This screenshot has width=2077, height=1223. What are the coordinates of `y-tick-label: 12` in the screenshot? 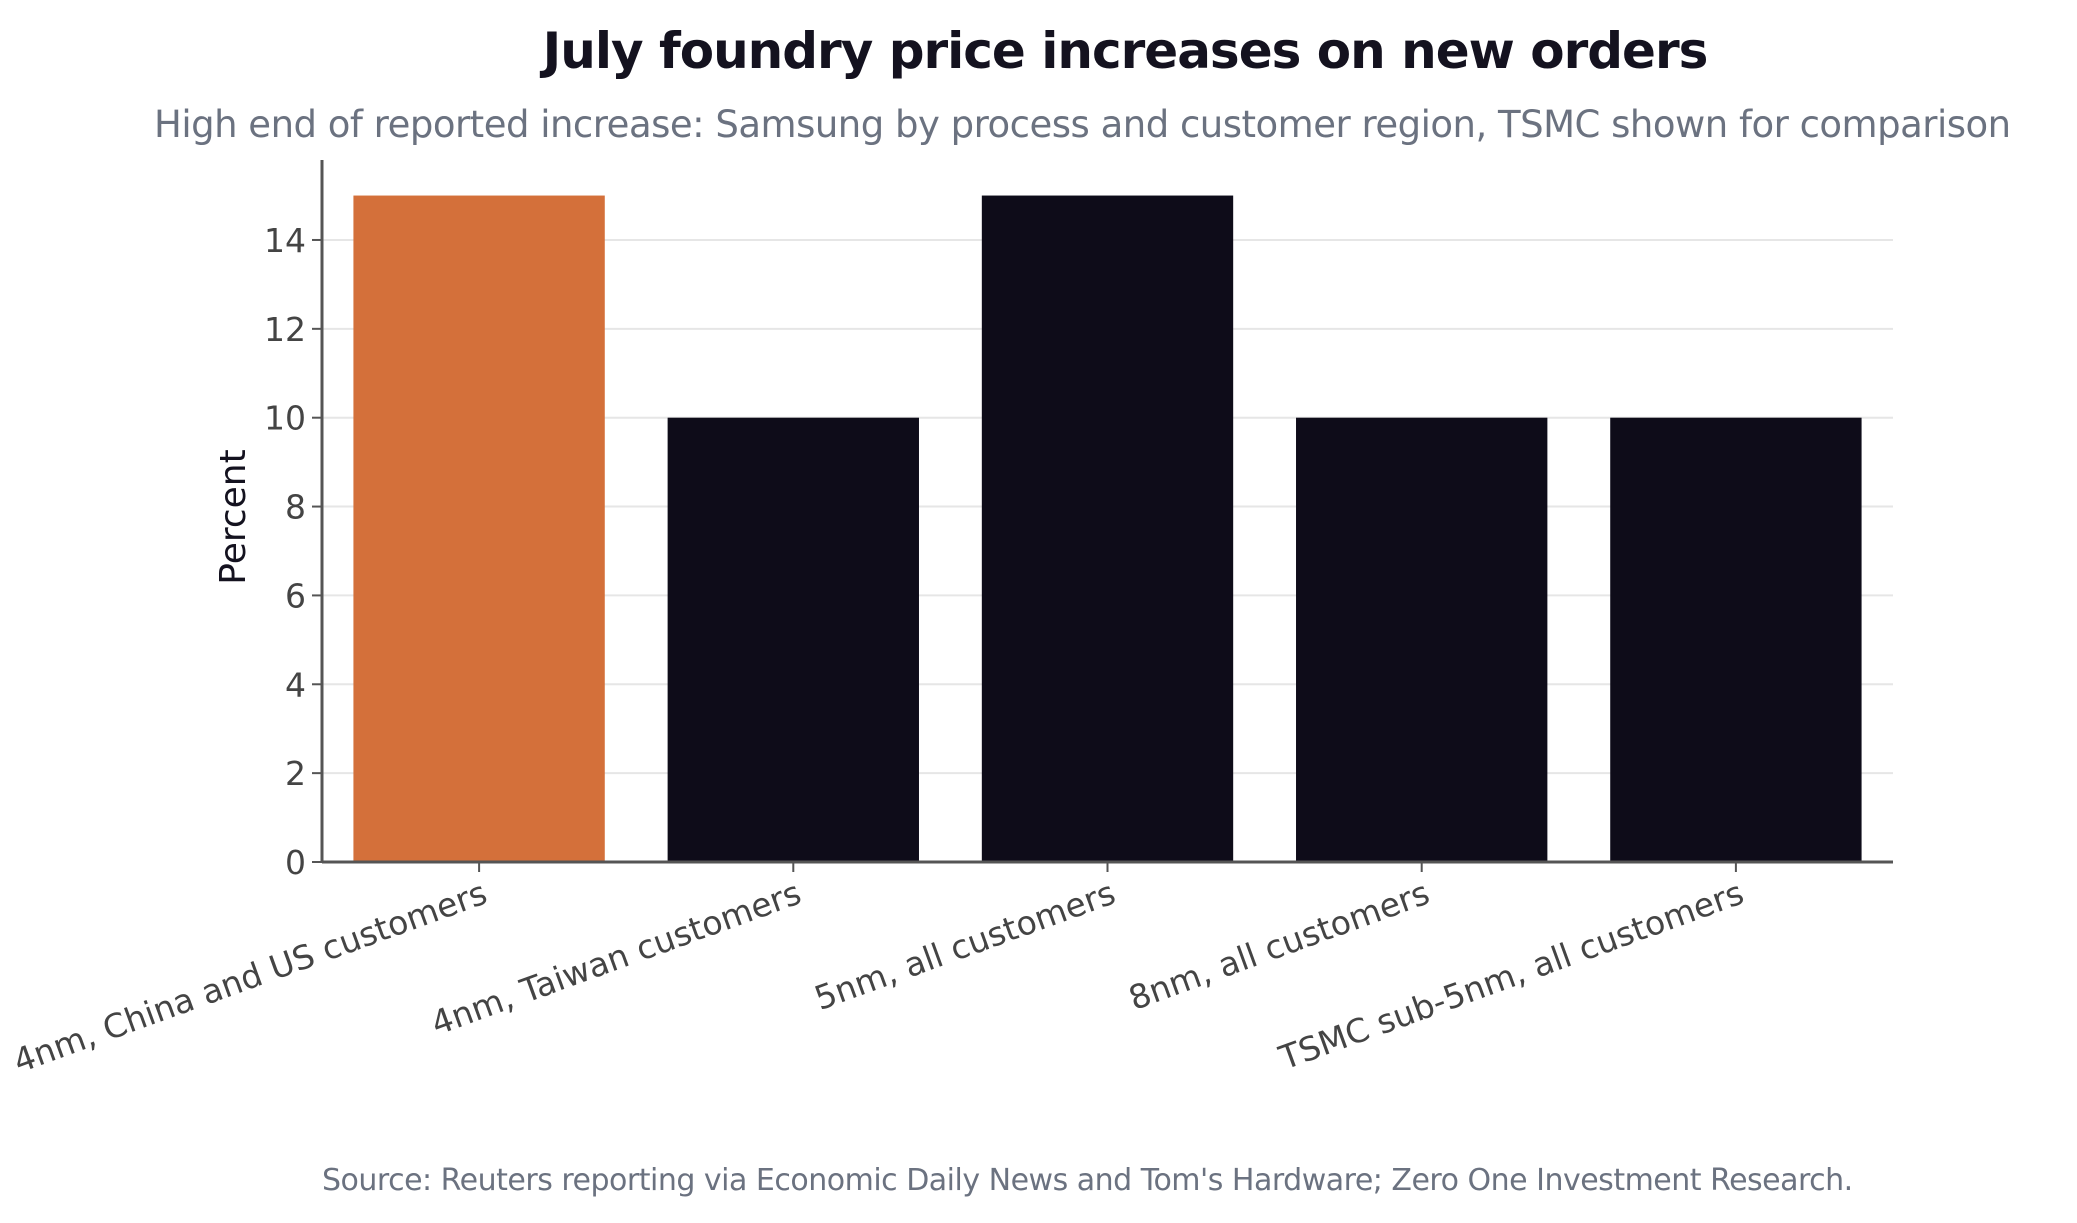 It's located at (285, 329).